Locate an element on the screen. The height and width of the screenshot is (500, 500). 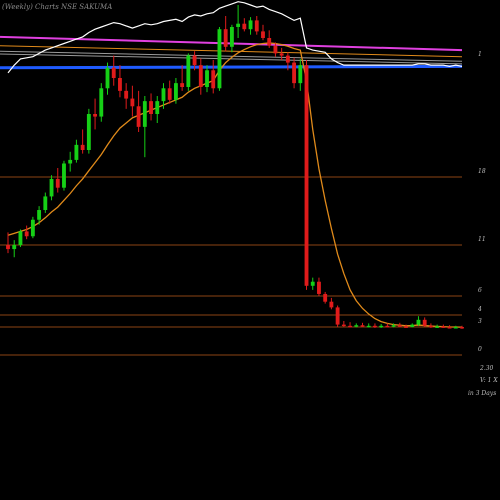
y-tick-label: 18 is located at coordinates (482, 171).